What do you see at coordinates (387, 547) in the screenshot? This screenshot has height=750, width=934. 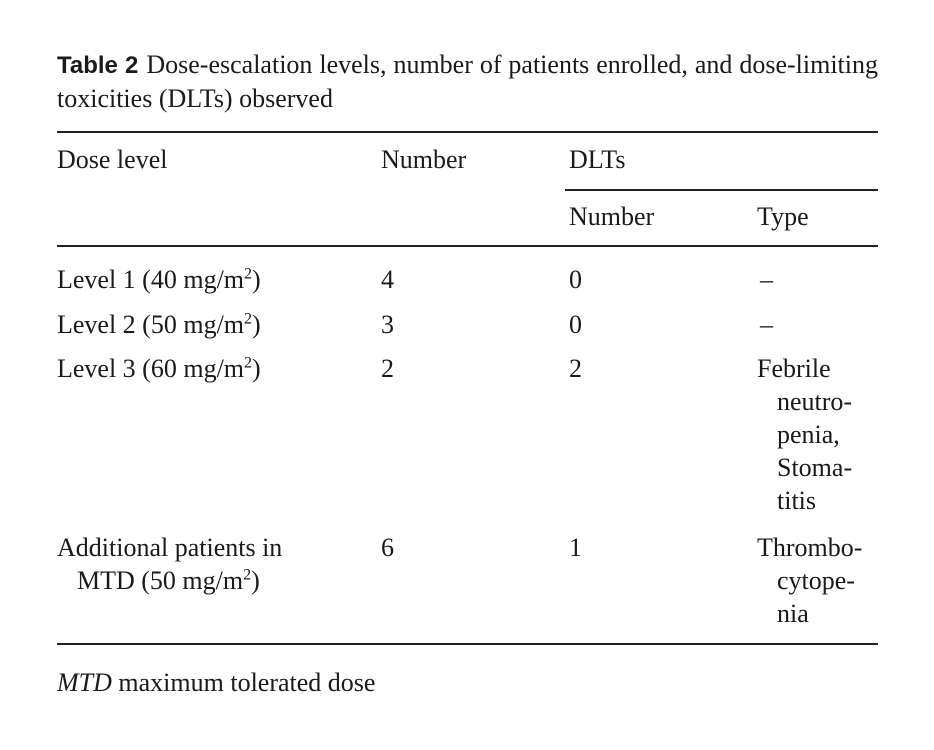 I see `row-4-number: 6` at bounding box center [387, 547].